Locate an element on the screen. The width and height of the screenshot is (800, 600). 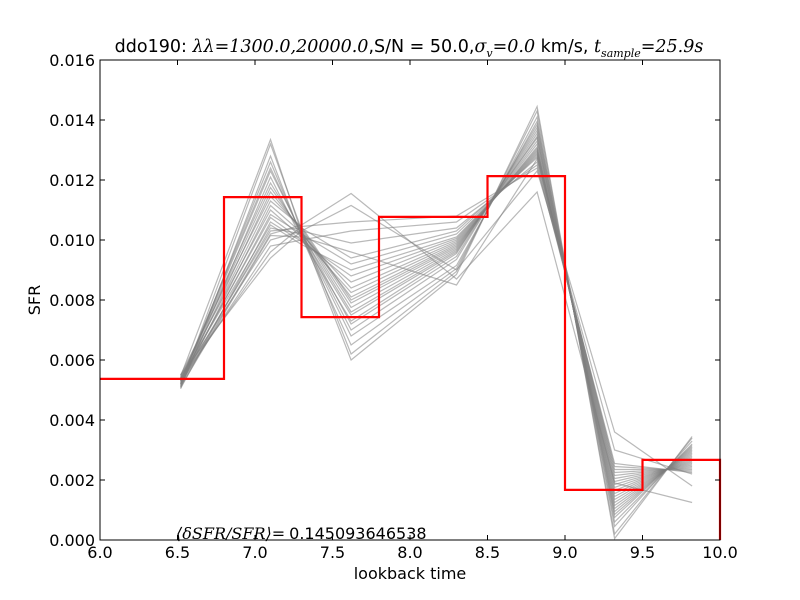
y-tick-label: 0.016 is located at coordinates (72, 60).